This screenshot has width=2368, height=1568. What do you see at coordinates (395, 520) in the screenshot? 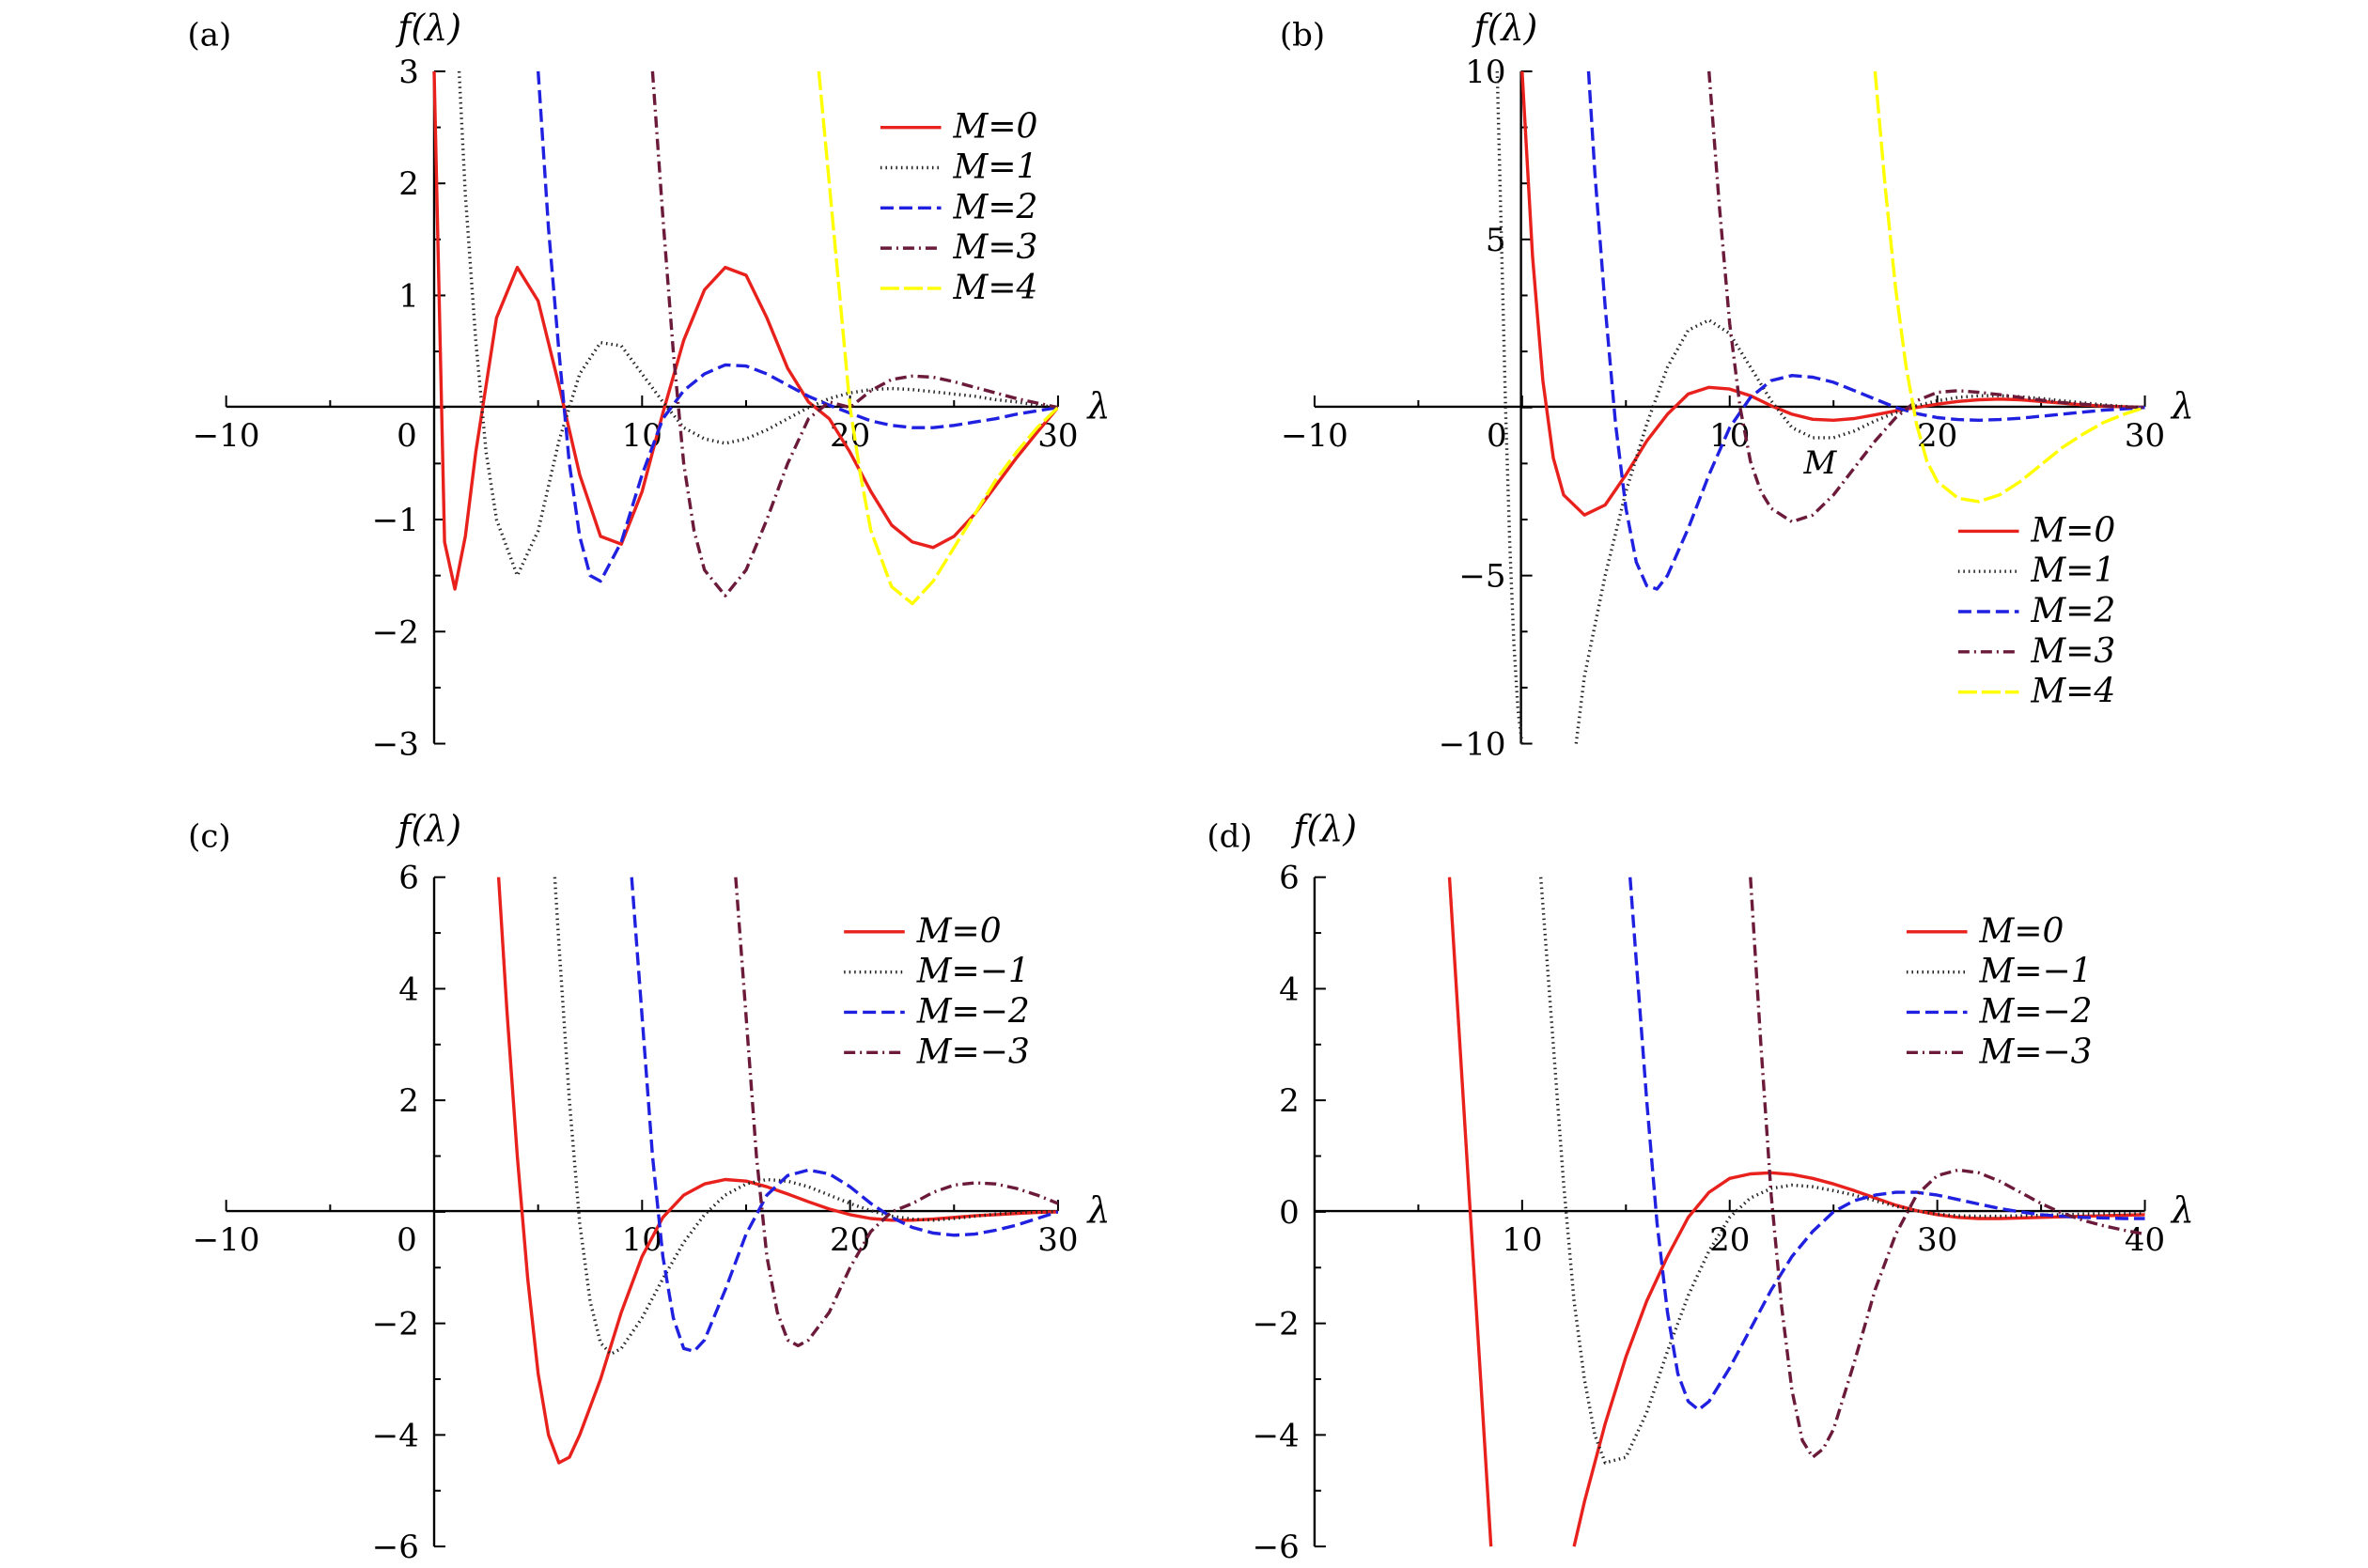
I see `y-tick-label: −1` at bounding box center [395, 520].